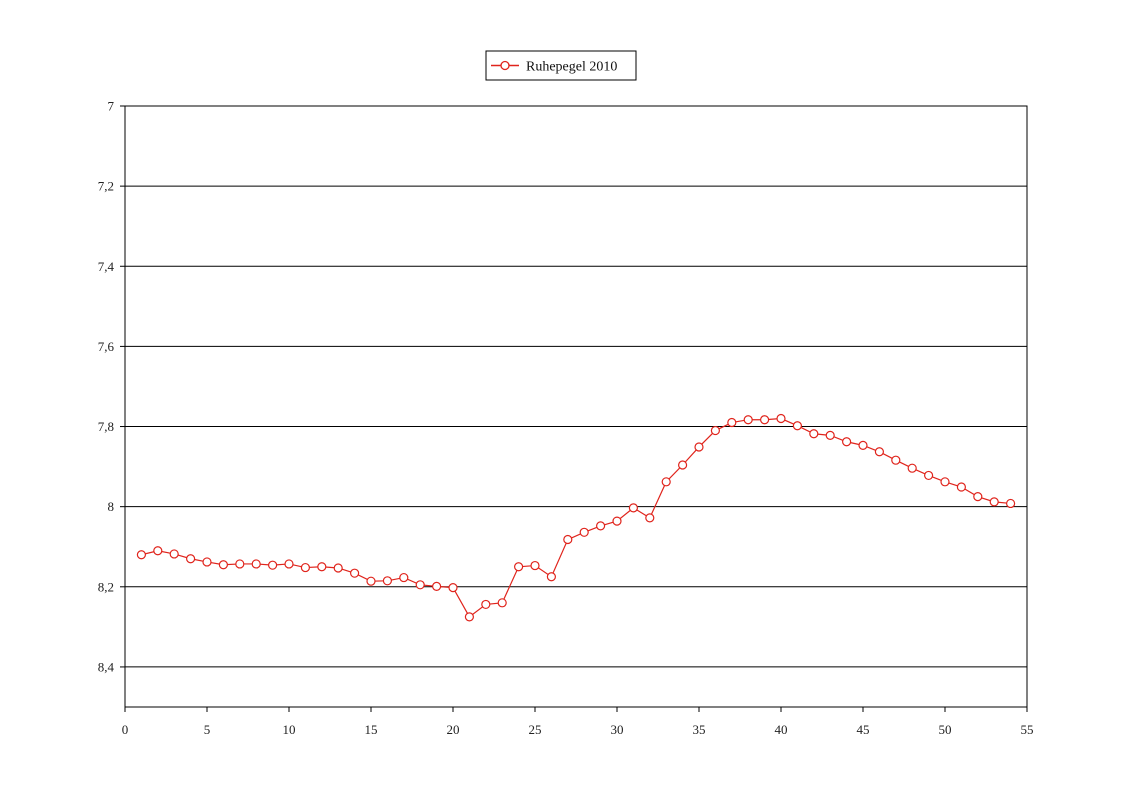 Image resolution: width=1122 pixels, height=793 pixels. What do you see at coordinates (945, 729) in the screenshot?
I see `x-tick-label: 50` at bounding box center [945, 729].